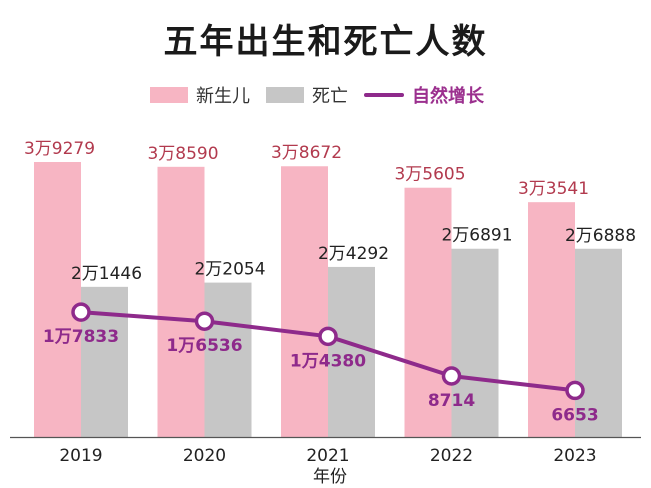  What do you see at coordinates (600, 236) in the screenshot?
I see `label-deaths-2023: 2万6888` at bounding box center [600, 236].